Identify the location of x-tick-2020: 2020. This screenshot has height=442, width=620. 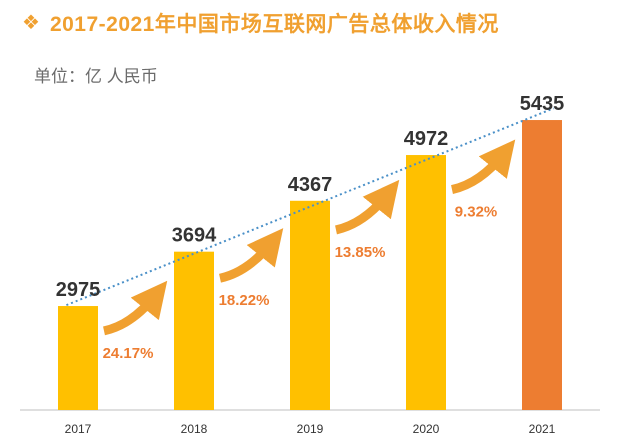
(426, 429).